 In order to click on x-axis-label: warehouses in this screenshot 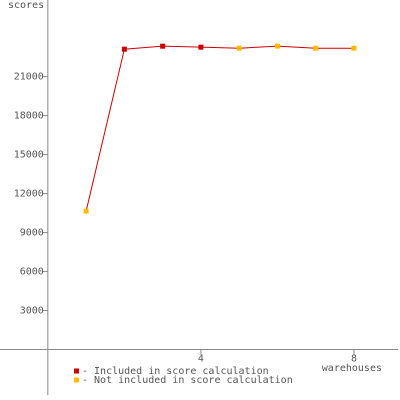, I will do `click(352, 368)`.